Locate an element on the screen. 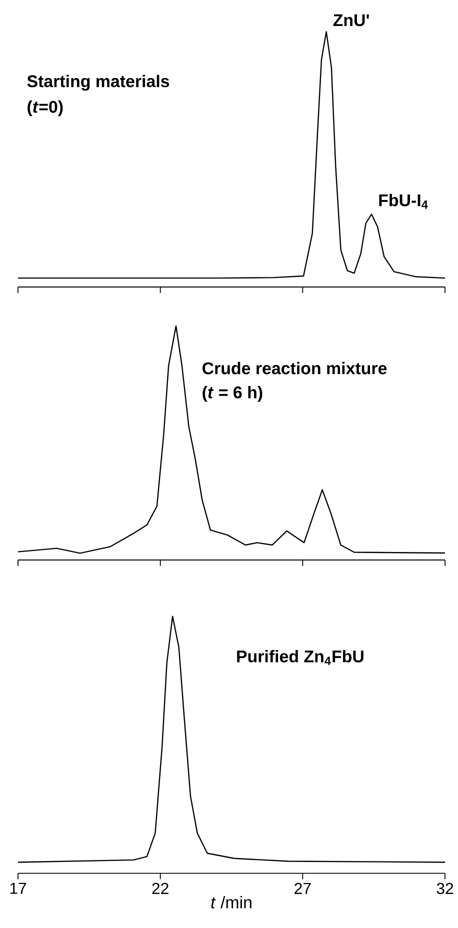  x-axis-title: t /min is located at coordinates (231, 902).